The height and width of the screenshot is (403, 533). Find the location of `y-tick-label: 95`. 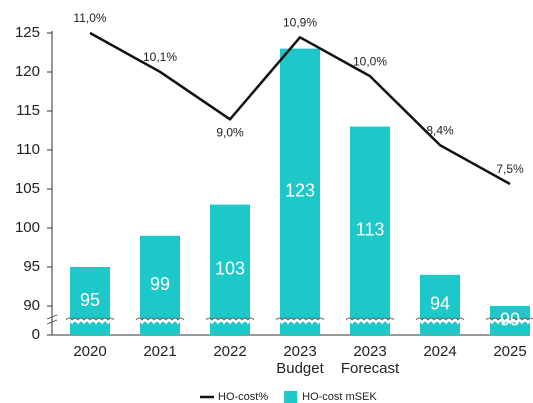

y-tick-label: 95 is located at coordinates (31, 266).